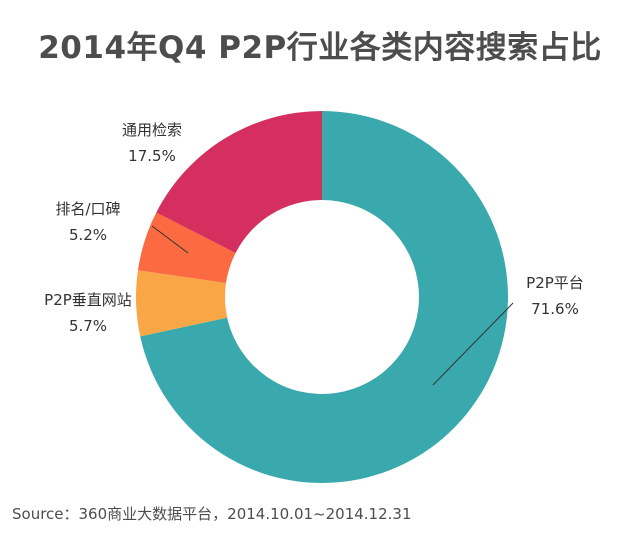 The height and width of the screenshot is (533, 640). Describe the element at coordinates (152, 156) in the screenshot. I see `slice-value-label: 17.5%` at that location.